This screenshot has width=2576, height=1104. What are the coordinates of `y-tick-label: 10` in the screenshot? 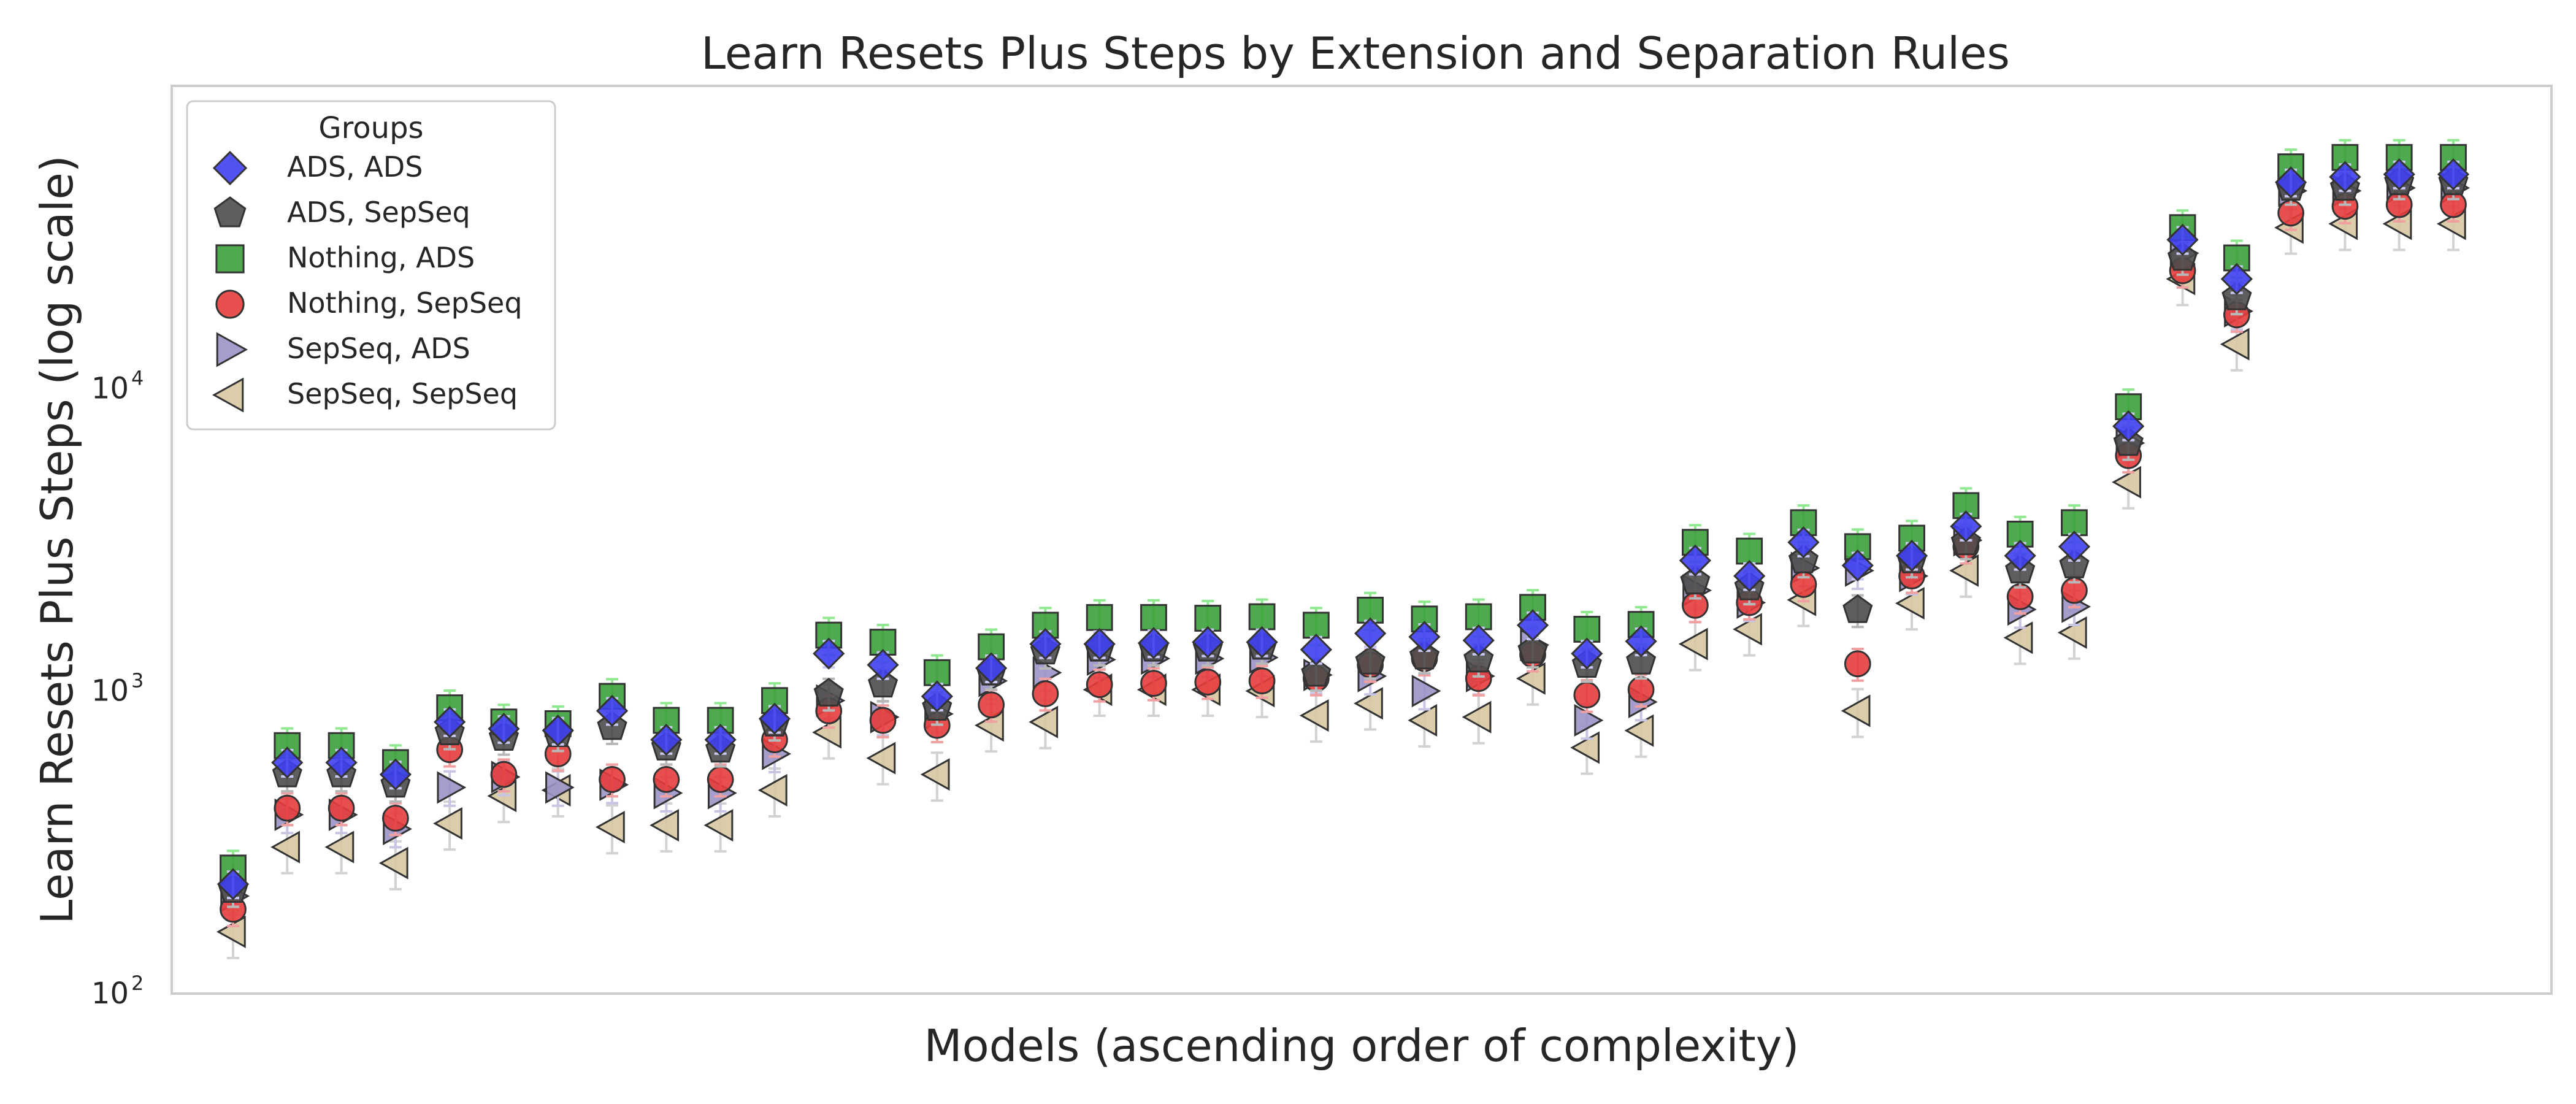 It's located at (110, 388).